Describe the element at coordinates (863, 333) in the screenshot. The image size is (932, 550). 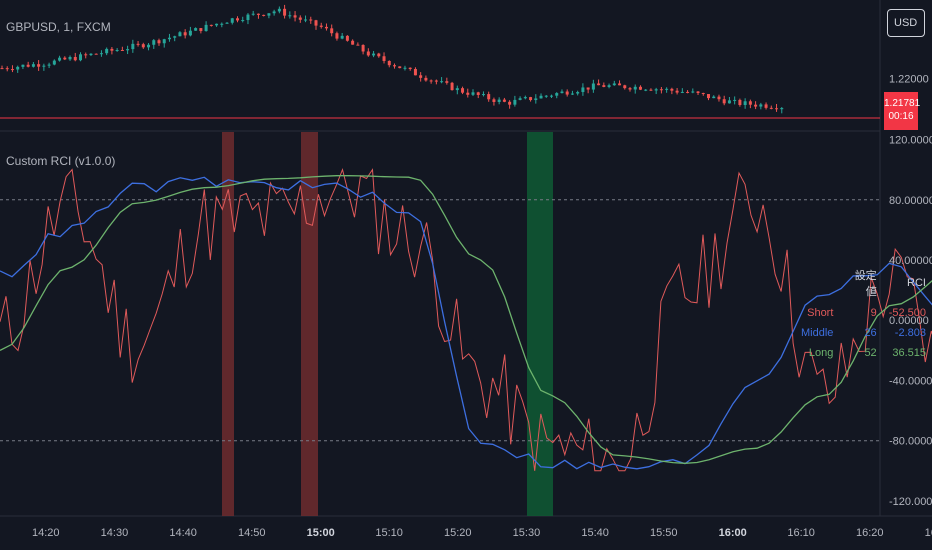
I see `legend-row-middle: Middle 26 -2.803` at that location.